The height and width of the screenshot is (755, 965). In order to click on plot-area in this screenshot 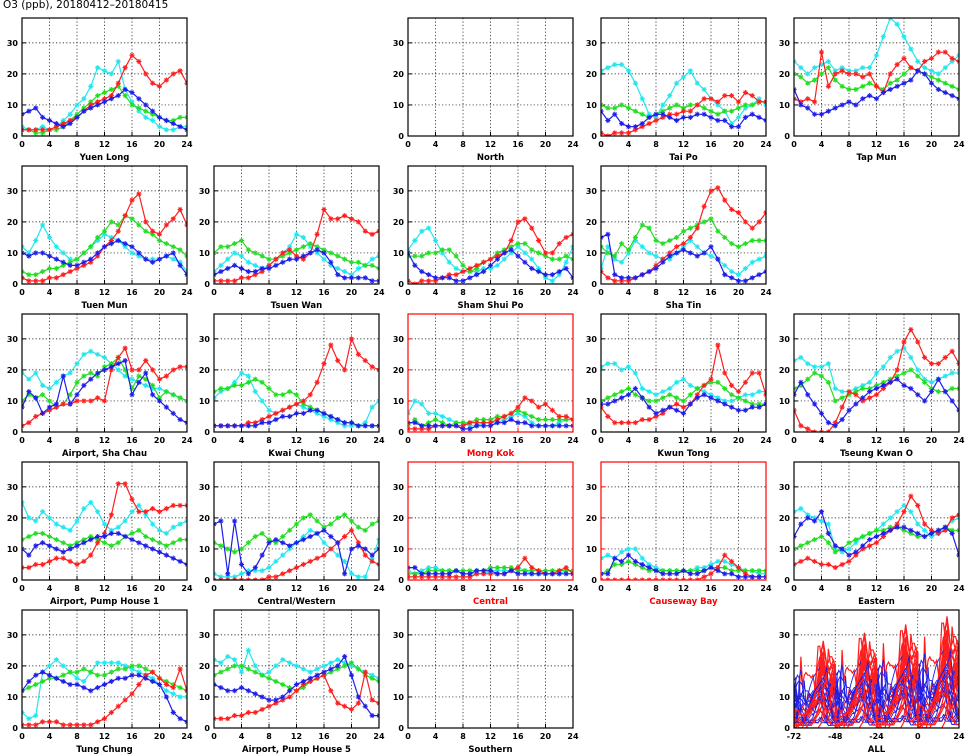, I will do `click(296, 546)`.